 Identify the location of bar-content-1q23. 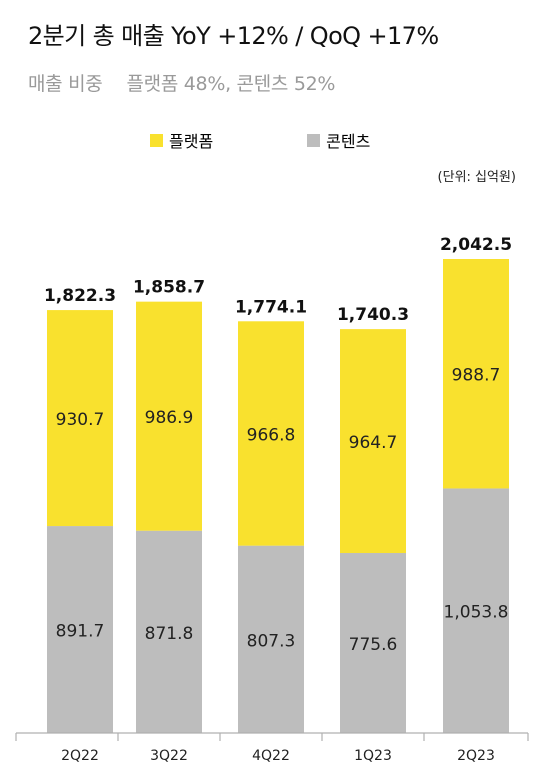
(373, 643).